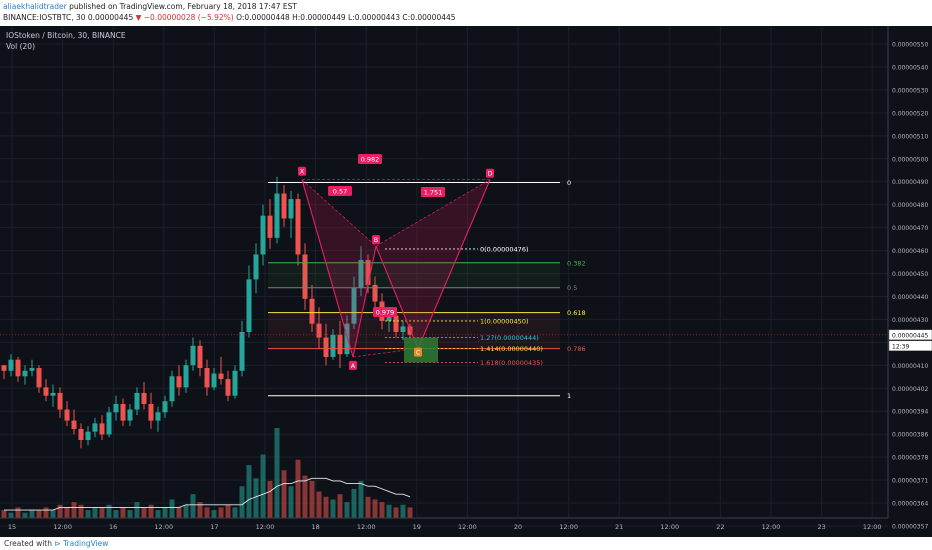 The width and height of the screenshot is (932, 550). What do you see at coordinates (417, 527) in the screenshot?
I see `time-tick: 19` at bounding box center [417, 527].